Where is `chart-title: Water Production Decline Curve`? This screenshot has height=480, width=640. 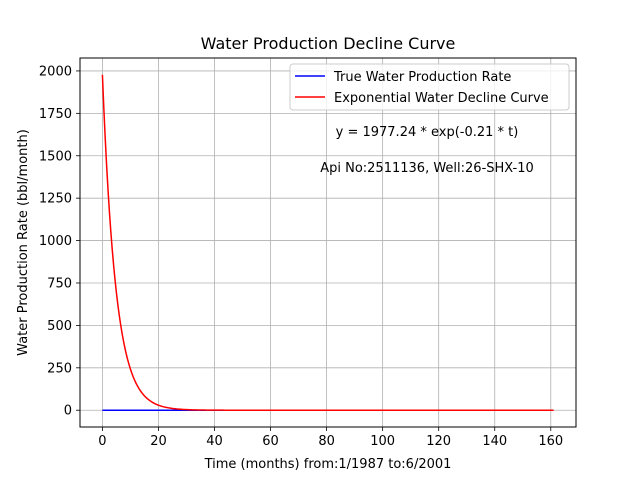 chart-title: Water Production Decline Curve is located at coordinates (328, 43).